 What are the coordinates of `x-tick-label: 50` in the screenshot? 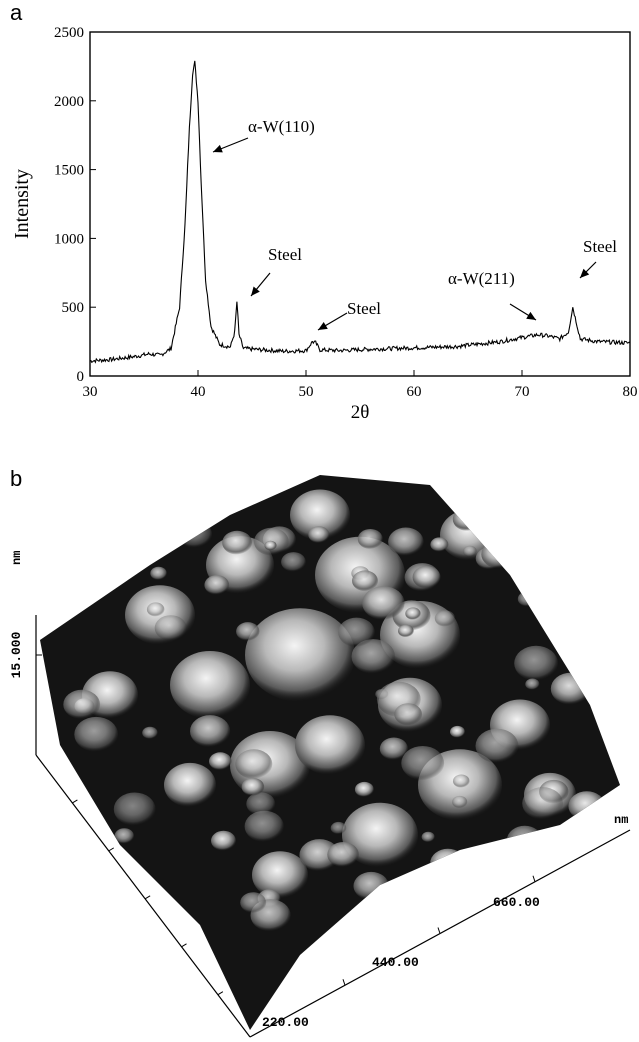 It's located at (306, 392).